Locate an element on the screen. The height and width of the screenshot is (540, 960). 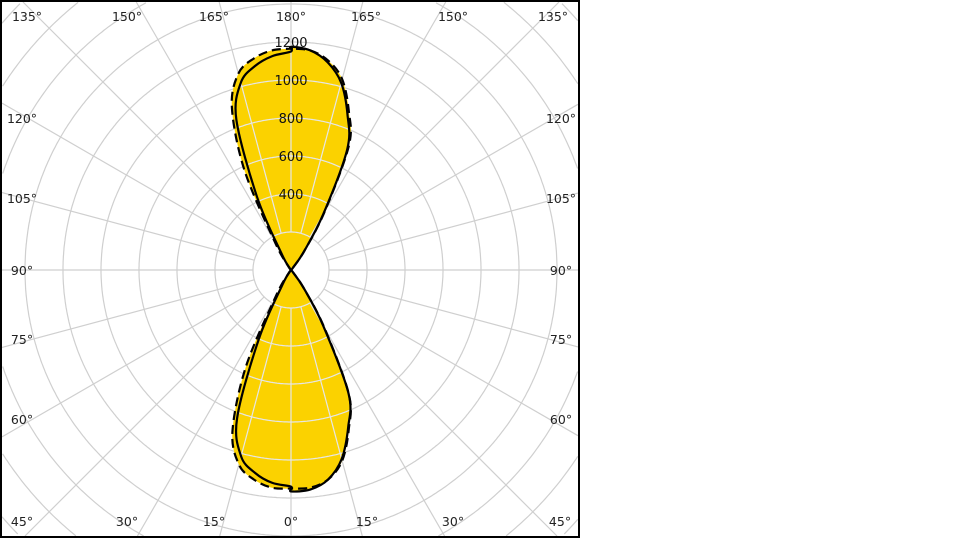
angle-label-left: 120° is located at coordinates (22, 118).